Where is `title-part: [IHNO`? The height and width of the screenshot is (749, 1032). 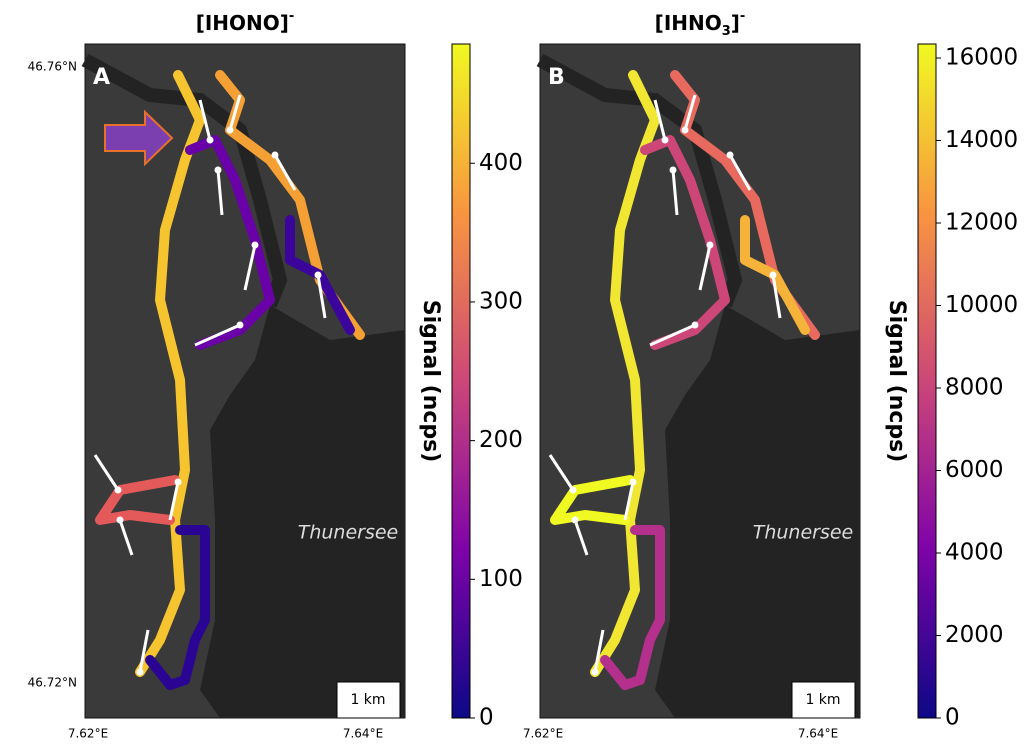
title-part: [IHNO is located at coordinates (688, 23).